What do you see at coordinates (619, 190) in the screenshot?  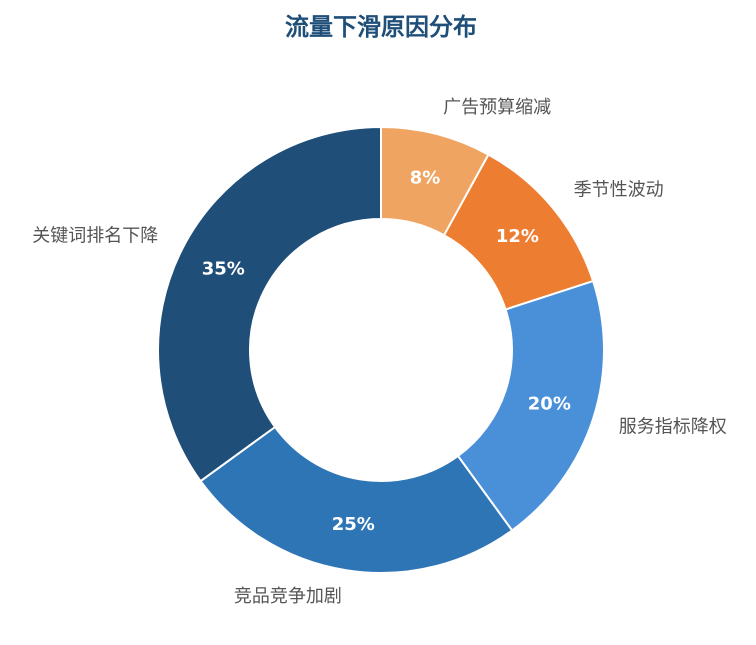 I see `category-label: 季节性波动` at bounding box center [619, 190].